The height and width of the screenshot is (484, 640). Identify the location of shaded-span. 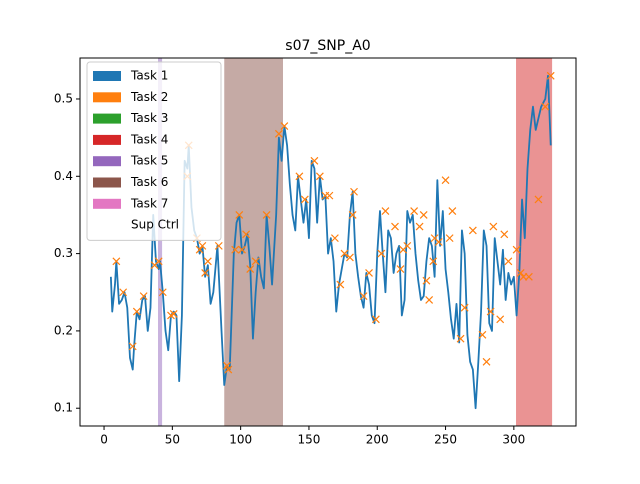
(160, 242).